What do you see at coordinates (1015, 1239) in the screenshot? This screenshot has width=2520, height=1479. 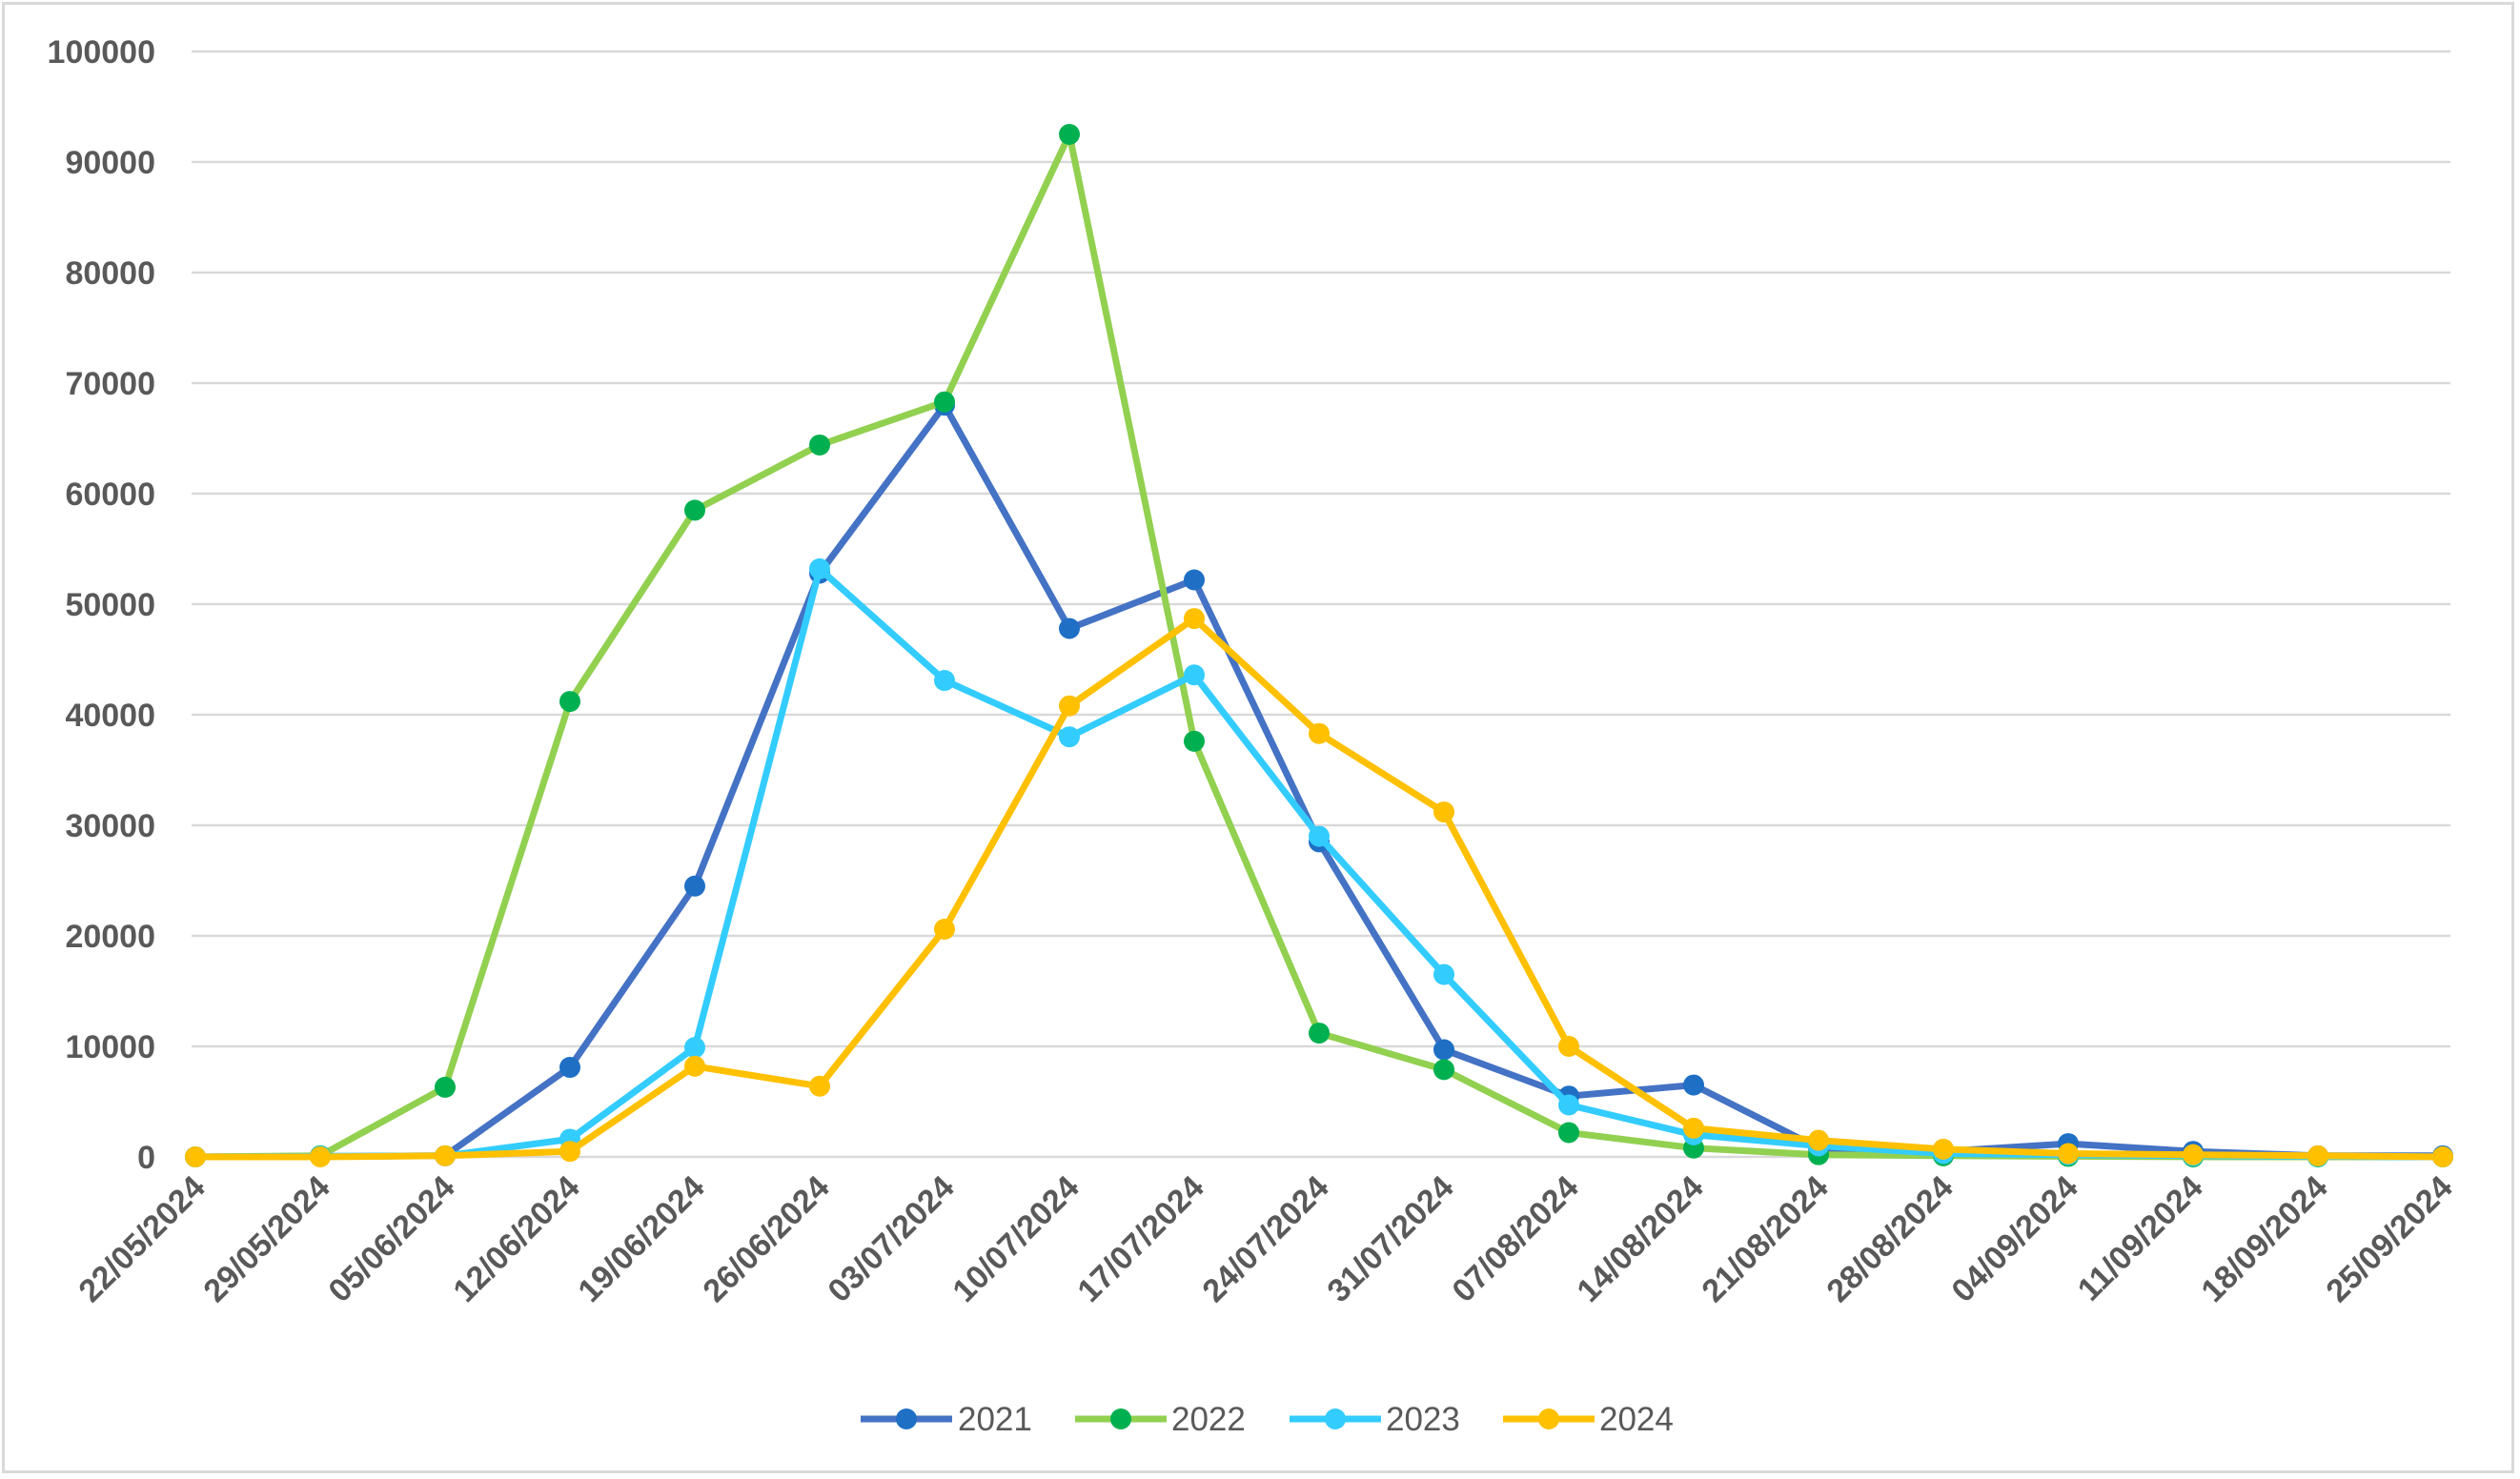 I see `x-tick-label: 10/07/2024` at bounding box center [1015, 1239].